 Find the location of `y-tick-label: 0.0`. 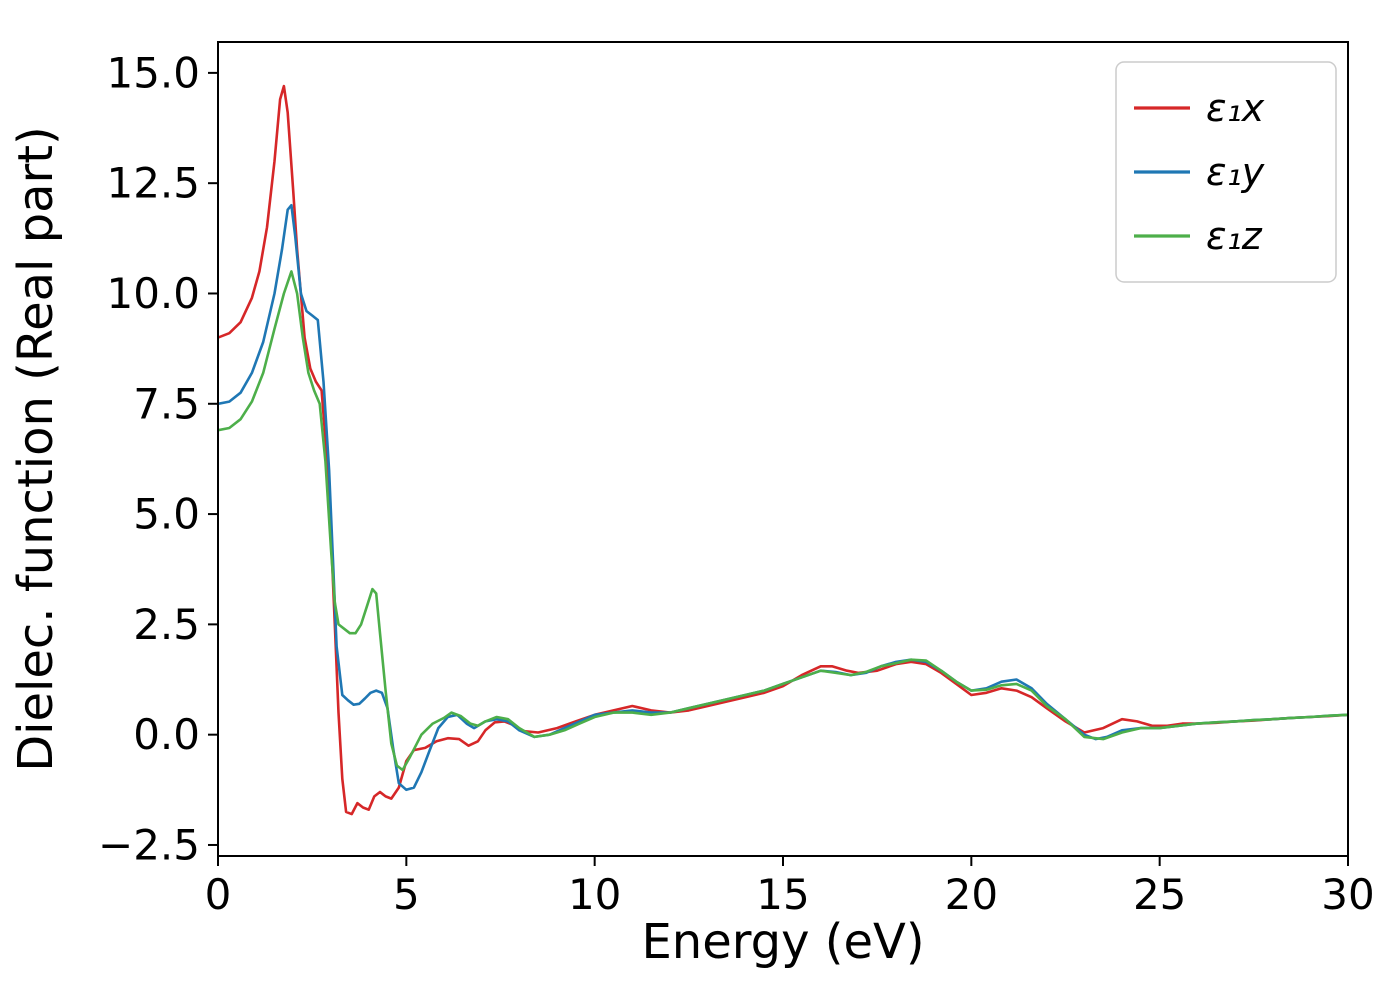

y-tick-label: 0.0 is located at coordinates (166, 734).